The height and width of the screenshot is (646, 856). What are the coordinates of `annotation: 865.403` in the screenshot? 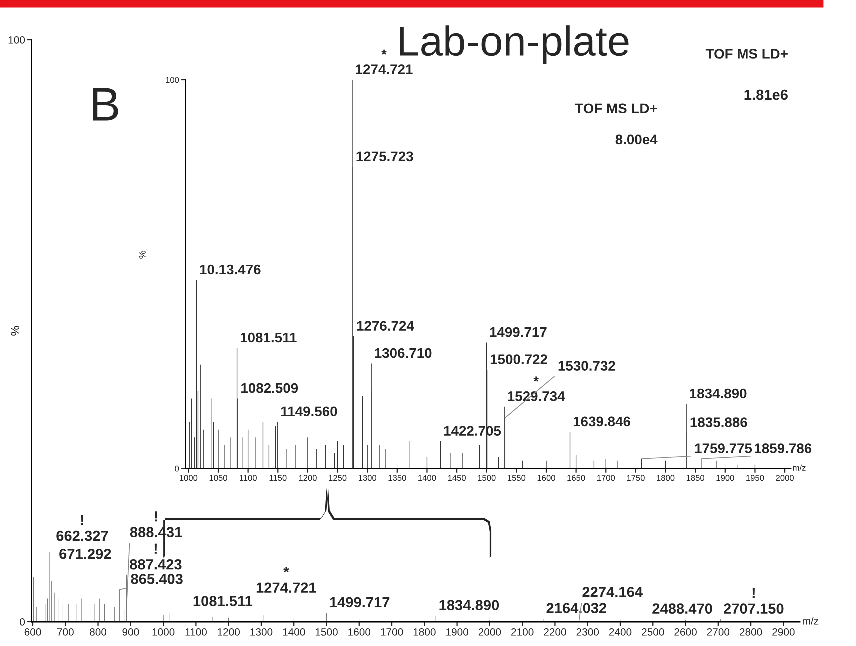 It's located at (157, 579).